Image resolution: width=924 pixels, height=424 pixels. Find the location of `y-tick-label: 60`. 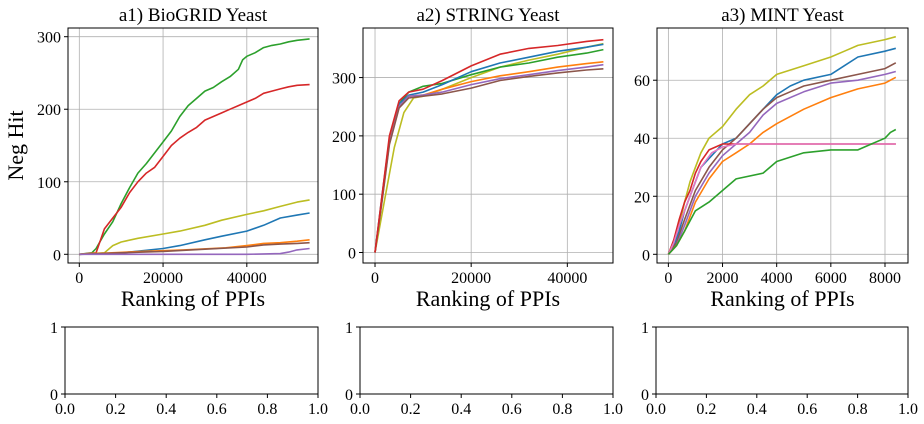

y-tick-label: 60 is located at coordinates (642, 81).